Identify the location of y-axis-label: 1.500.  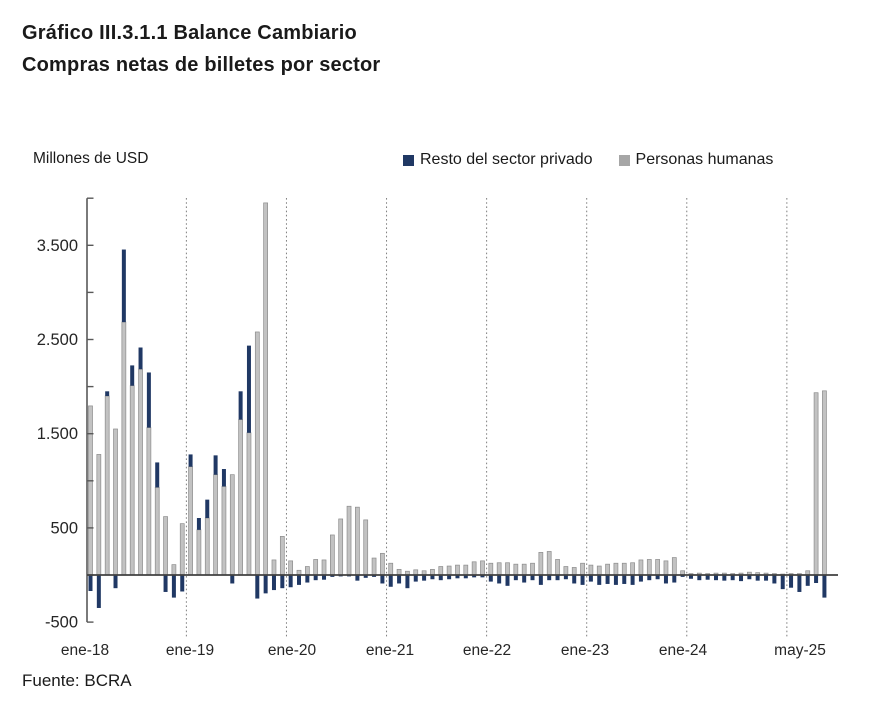
(57, 434).